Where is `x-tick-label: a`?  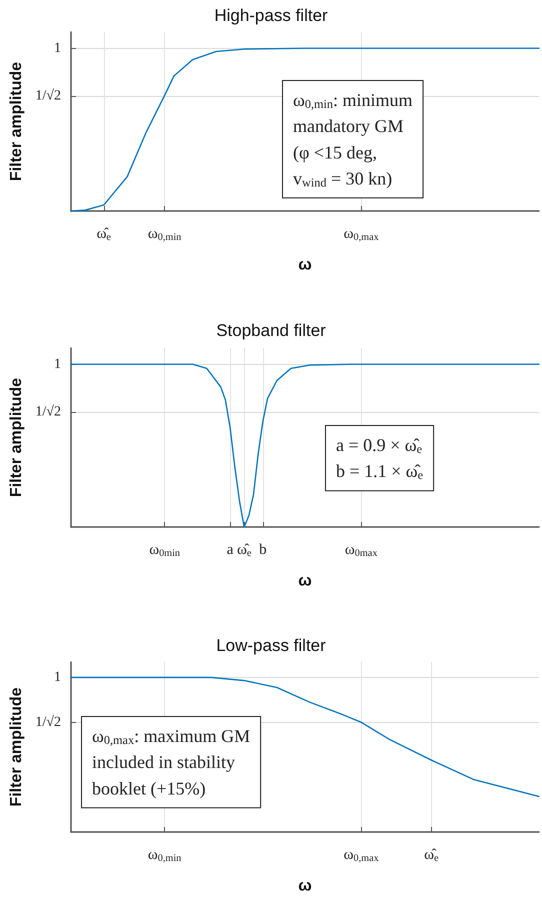 x-tick-label: a is located at coordinates (230, 550).